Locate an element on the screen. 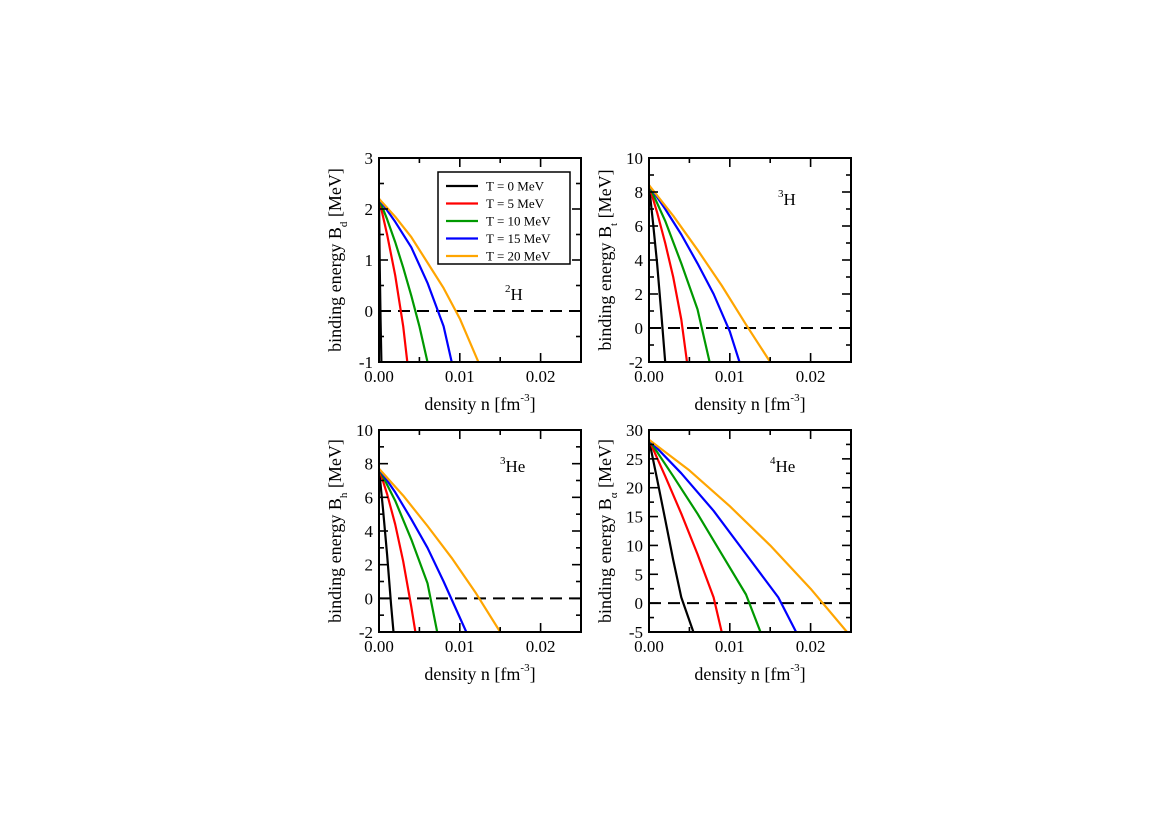 The height and width of the screenshot is (827, 1170). y-tick-label: 20 is located at coordinates (634, 488).